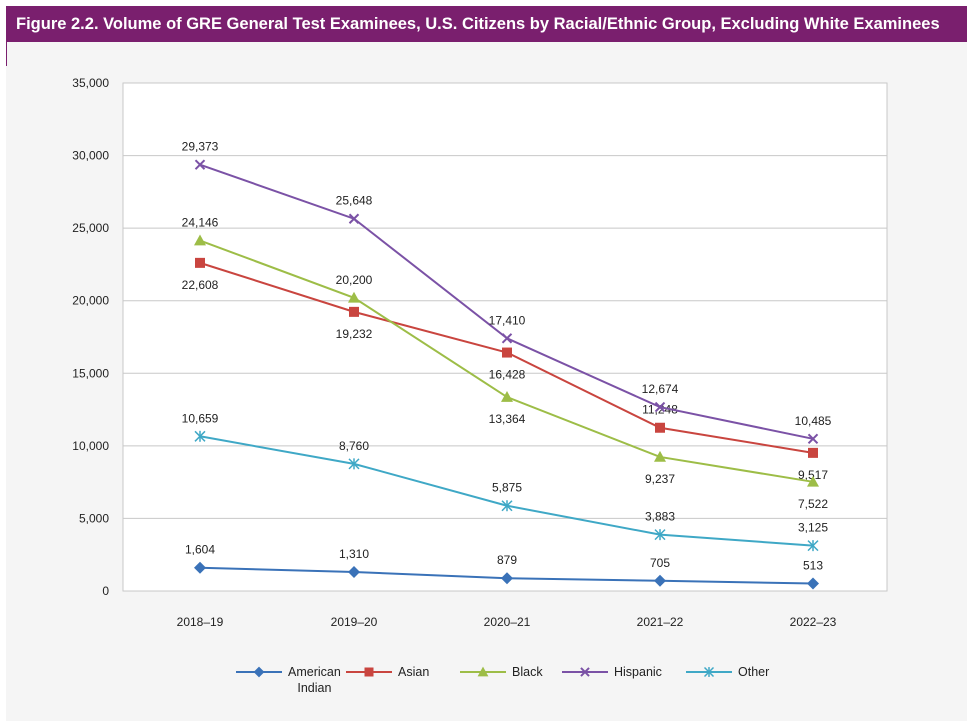 This screenshot has height=727, width=967. Describe the element at coordinates (200, 550) in the screenshot. I see `data-label-american-indian: 1,604` at that location.